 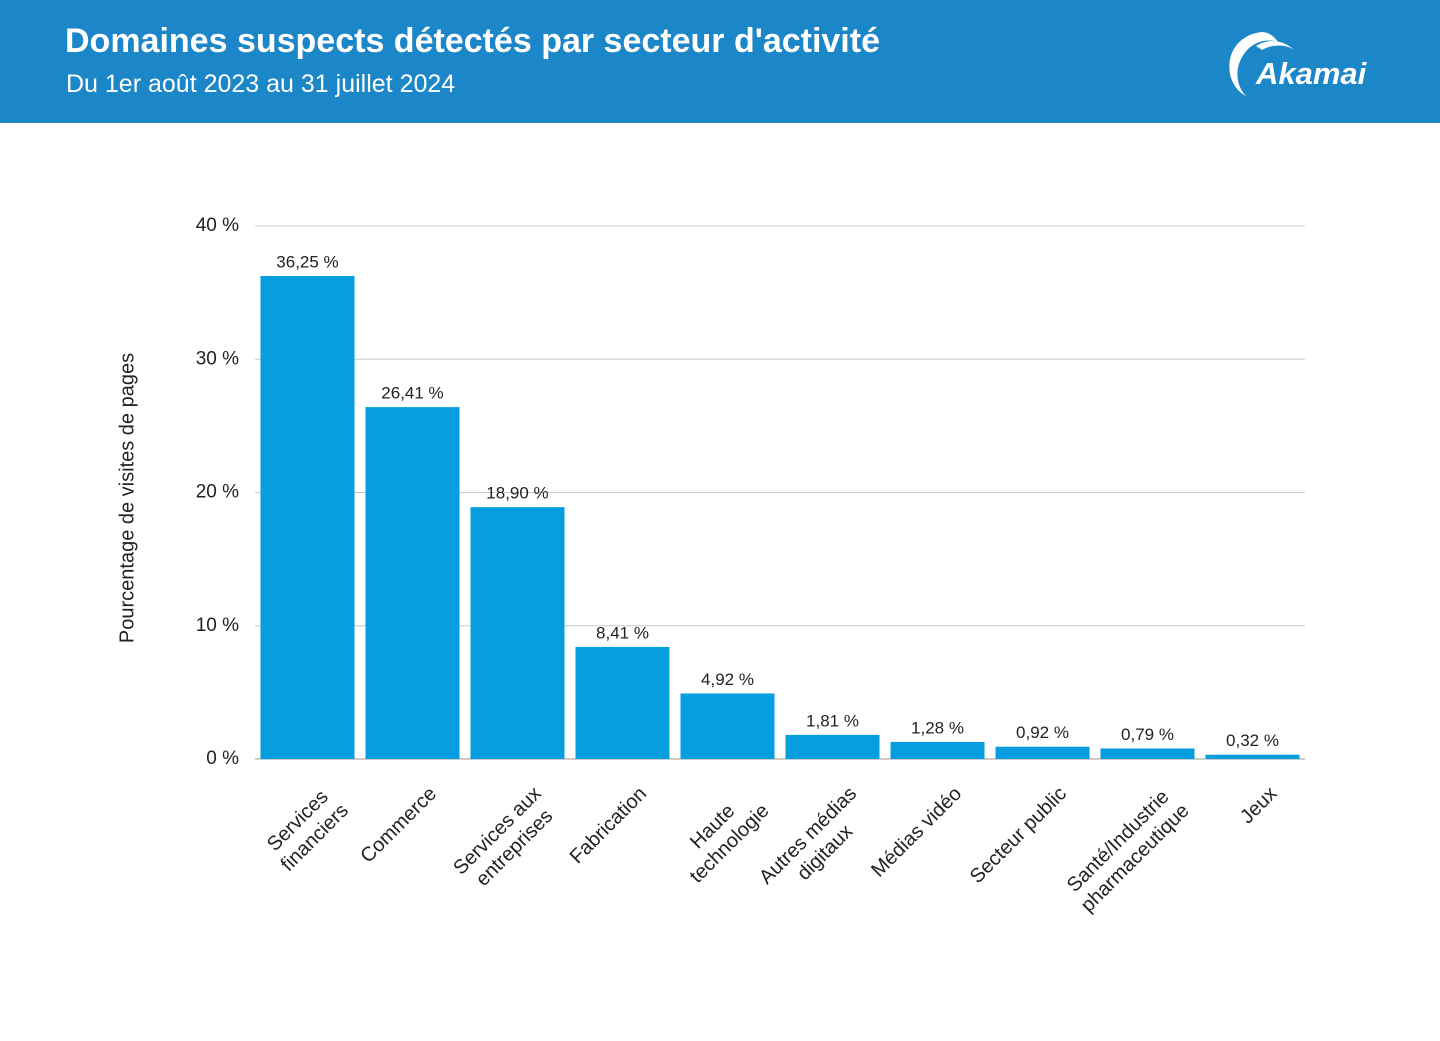 What do you see at coordinates (217, 225) in the screenshot?
I see `y-tick-label: 40 %` at bounding box center [217, 225].